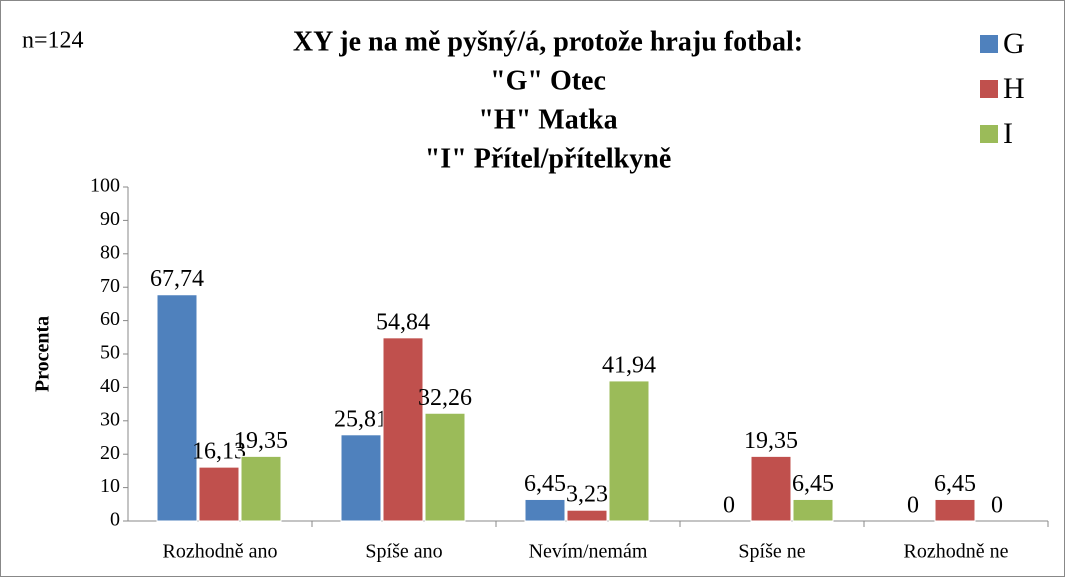  What do you see at coordinates (115, 520) in the screenshot?
I see `y-tick-label: 0` at bounding box center [115, 520].